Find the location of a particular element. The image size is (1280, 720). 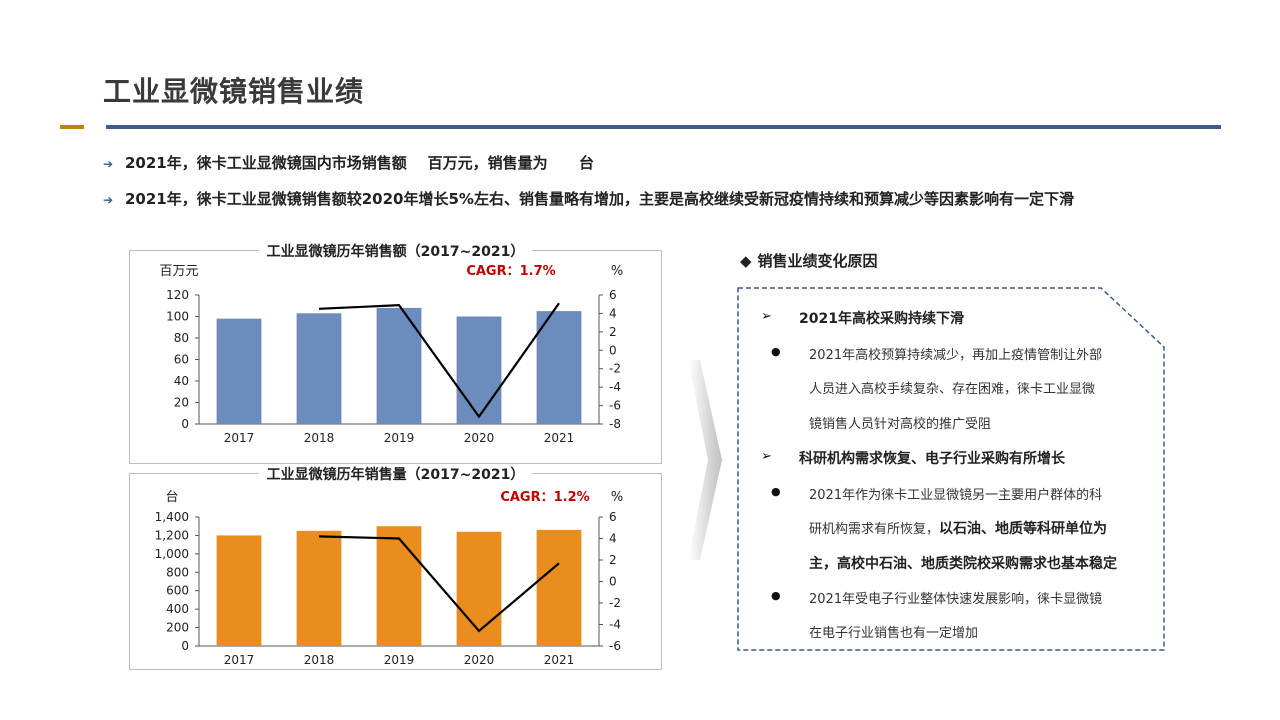

transition-arrow-icon is located at coordinates (705, 460).